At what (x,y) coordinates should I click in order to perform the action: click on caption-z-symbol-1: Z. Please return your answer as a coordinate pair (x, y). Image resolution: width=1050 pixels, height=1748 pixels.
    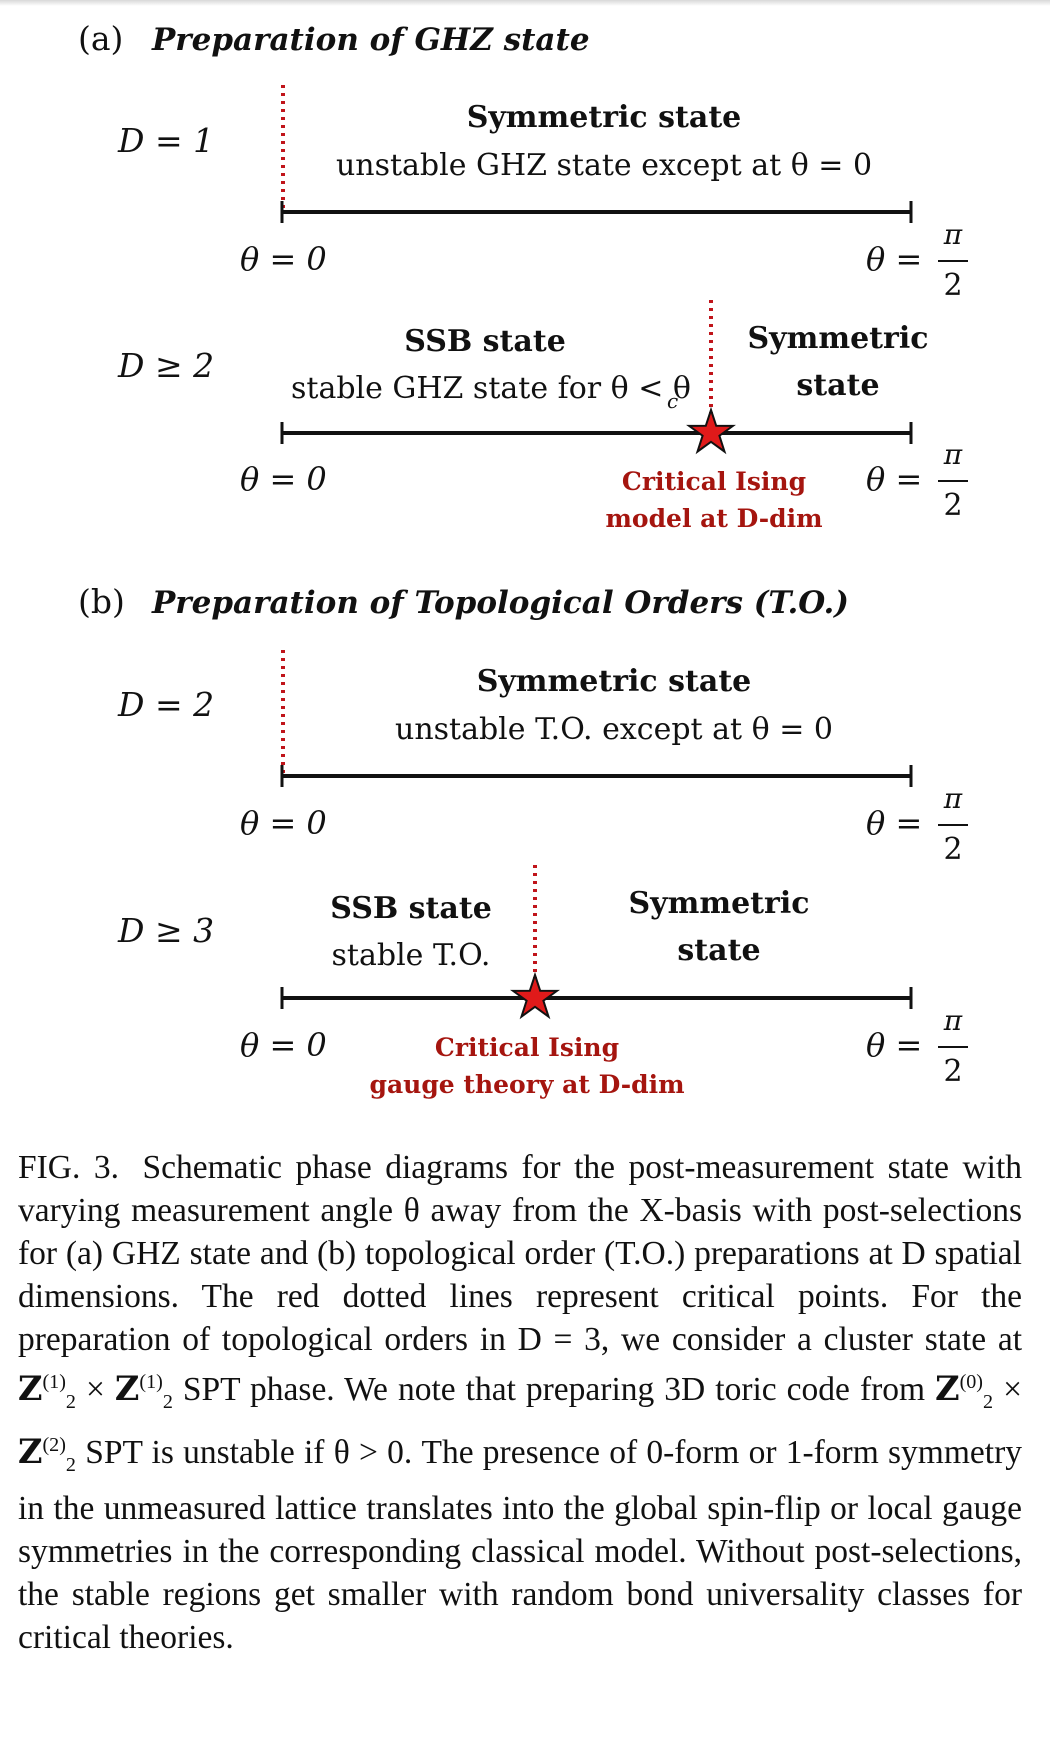
    Looking at the image, I should click on (30, 1389).